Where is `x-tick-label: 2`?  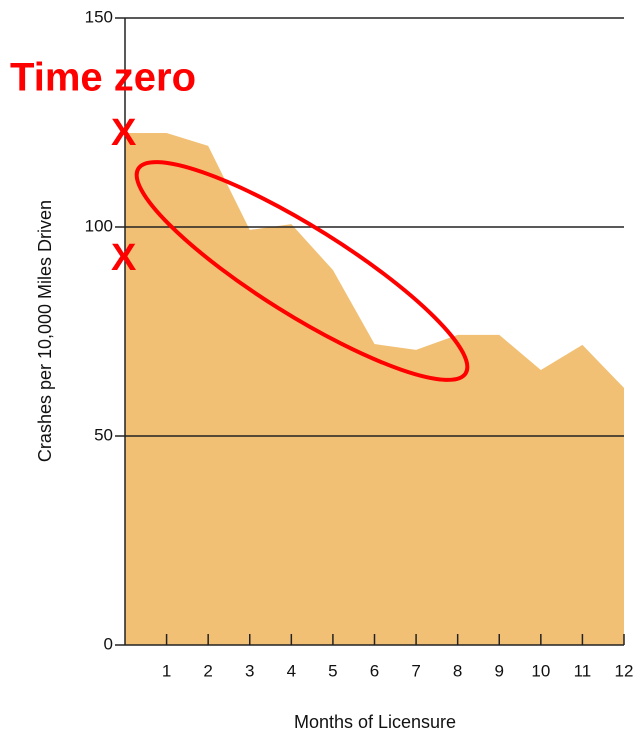 x-tick-label: 2 is located at coordinates (207, 670).